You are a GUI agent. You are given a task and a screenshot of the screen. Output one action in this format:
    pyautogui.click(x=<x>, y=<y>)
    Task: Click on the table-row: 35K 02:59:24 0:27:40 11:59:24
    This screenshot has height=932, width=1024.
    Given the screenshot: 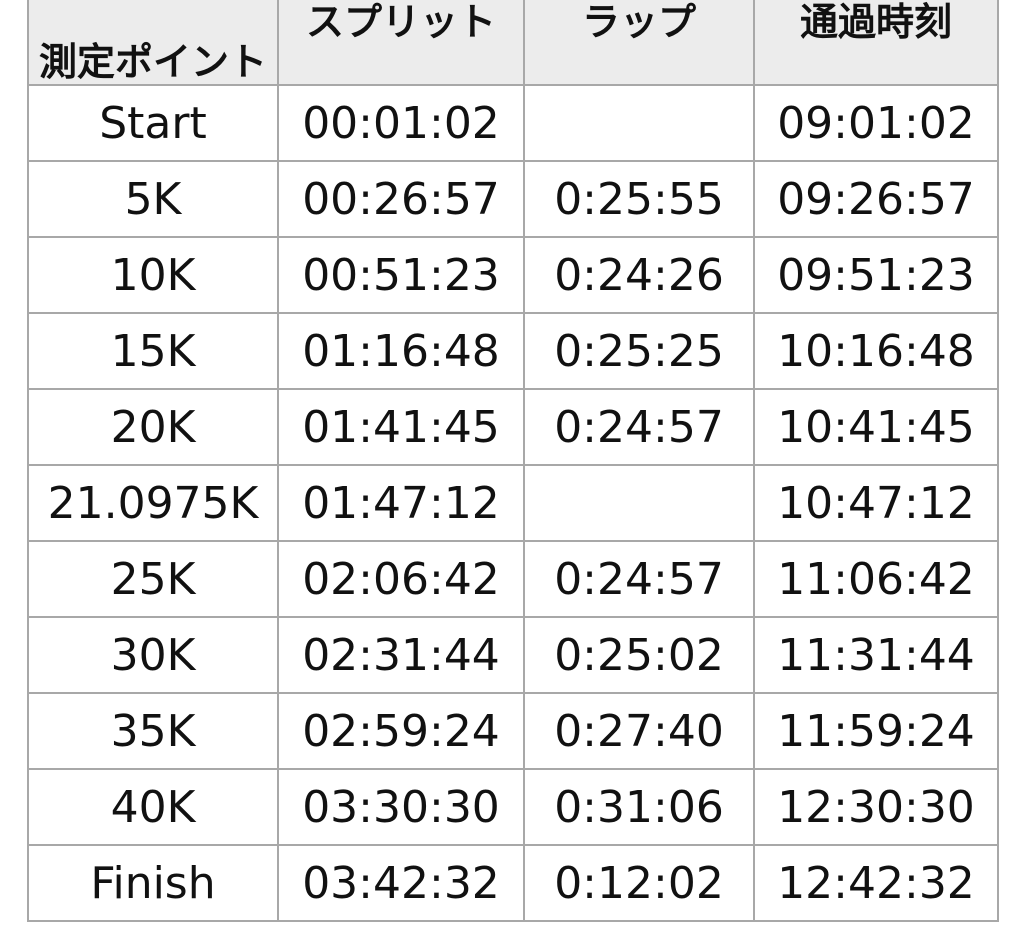 What is the action you would take?
    pyautogui.click(x=513, y=731)
    